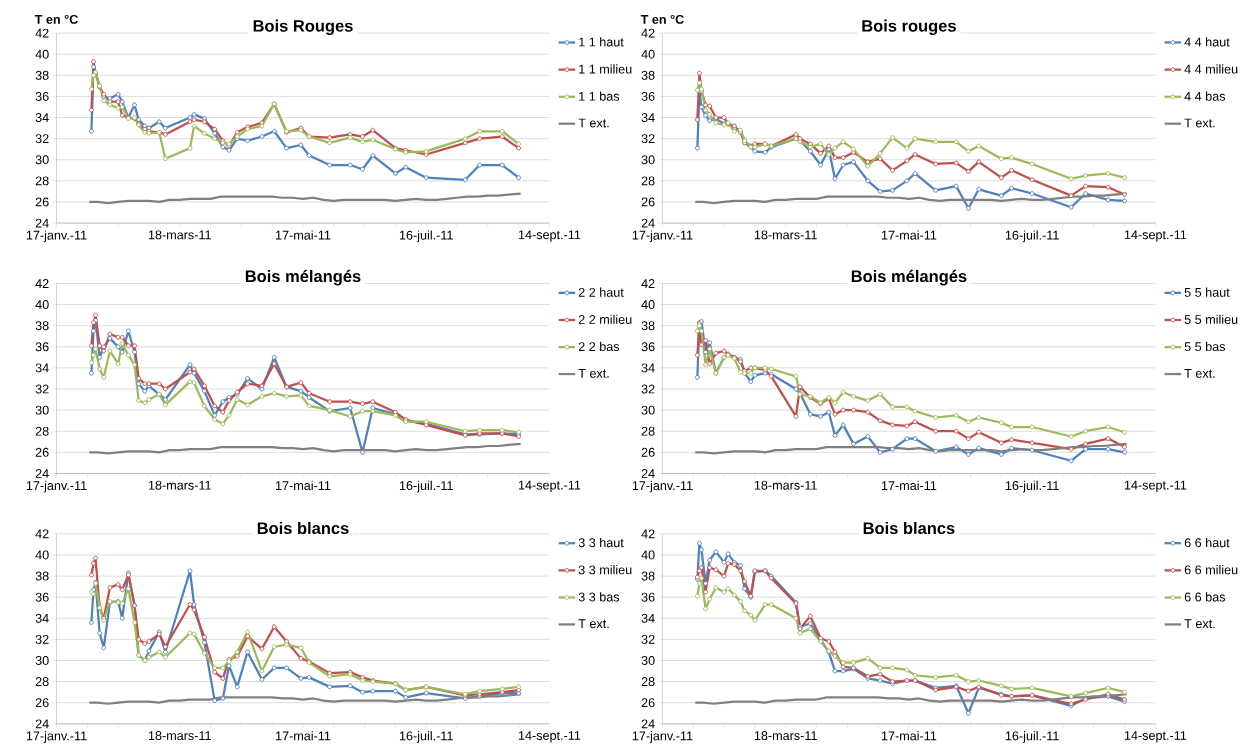 The image size is (1243, 751). I want to click on legend-label: 1 1 bas, so click(599, 96).